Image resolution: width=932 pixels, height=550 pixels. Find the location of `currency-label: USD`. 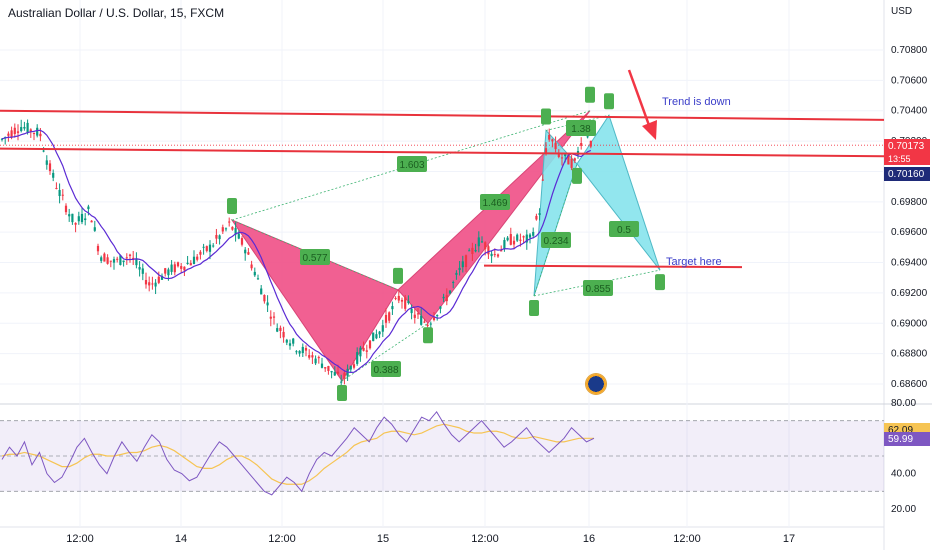

currency-label: USD is located at coordinates (902, 11).